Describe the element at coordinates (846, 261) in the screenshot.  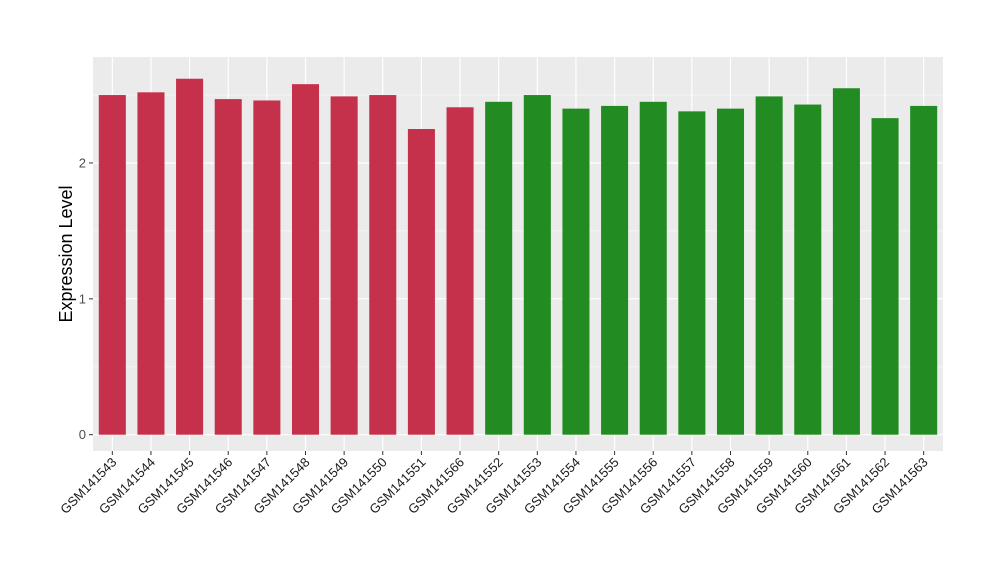
I see `bar-GSM141561` at that location.